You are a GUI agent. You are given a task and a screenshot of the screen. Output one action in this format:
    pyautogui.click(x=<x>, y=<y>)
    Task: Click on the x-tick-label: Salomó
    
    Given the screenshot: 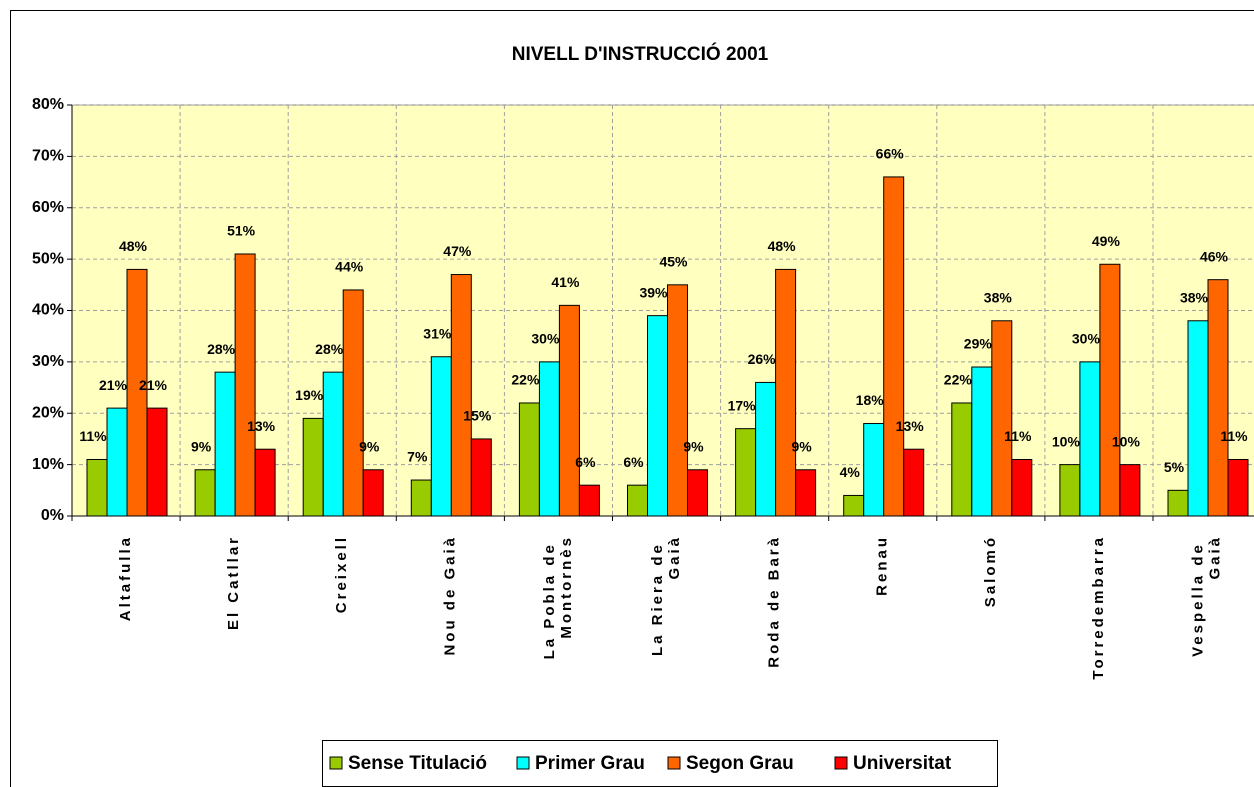 What is the action you would take?
    pyautogui.click(x=990, y=571)
    